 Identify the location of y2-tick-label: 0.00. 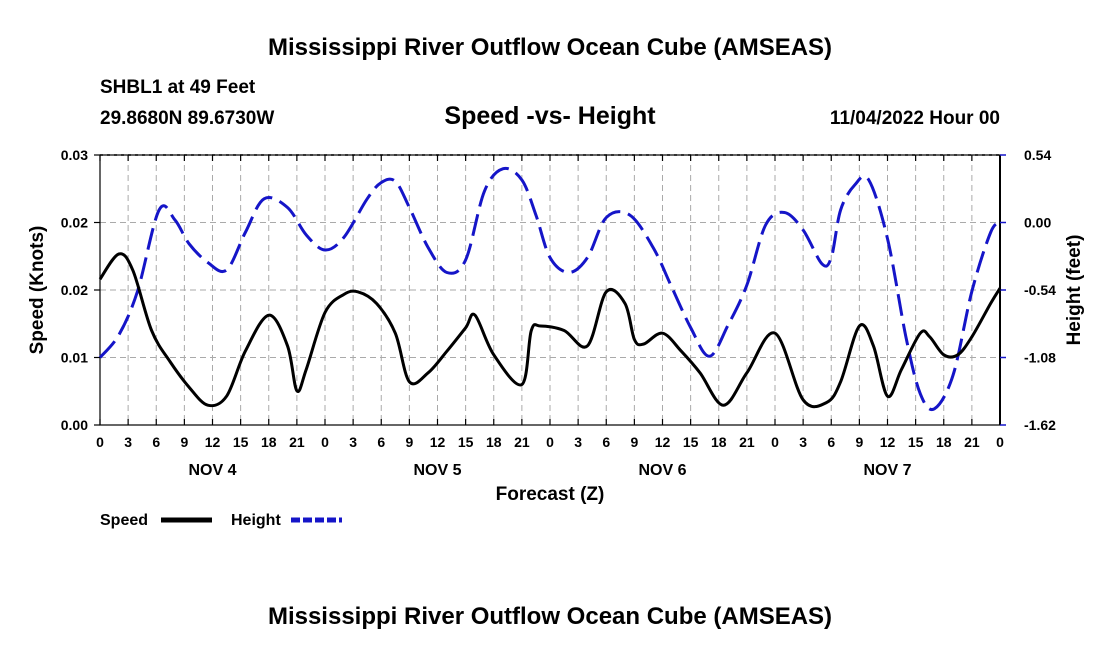
(1037, 223).